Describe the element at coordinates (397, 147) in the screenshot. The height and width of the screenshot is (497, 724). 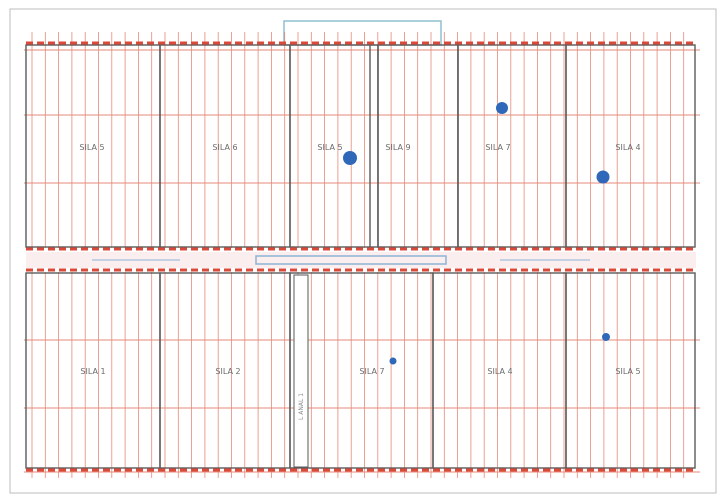
I see `cell-label-upper: SILA 9` at that location.